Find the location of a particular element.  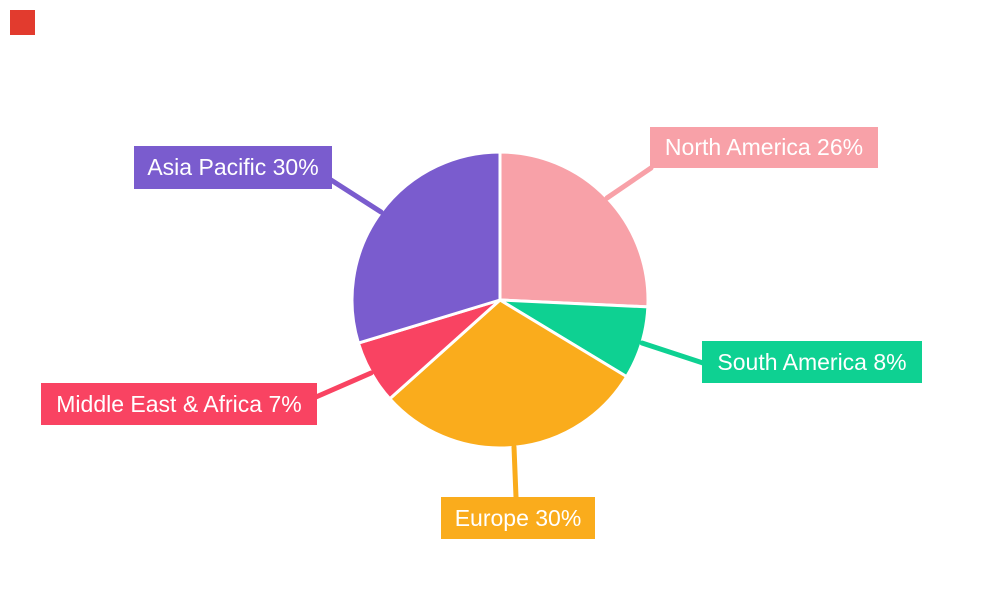

leader-line-asia-pacific is located at coordinates (356, 196).